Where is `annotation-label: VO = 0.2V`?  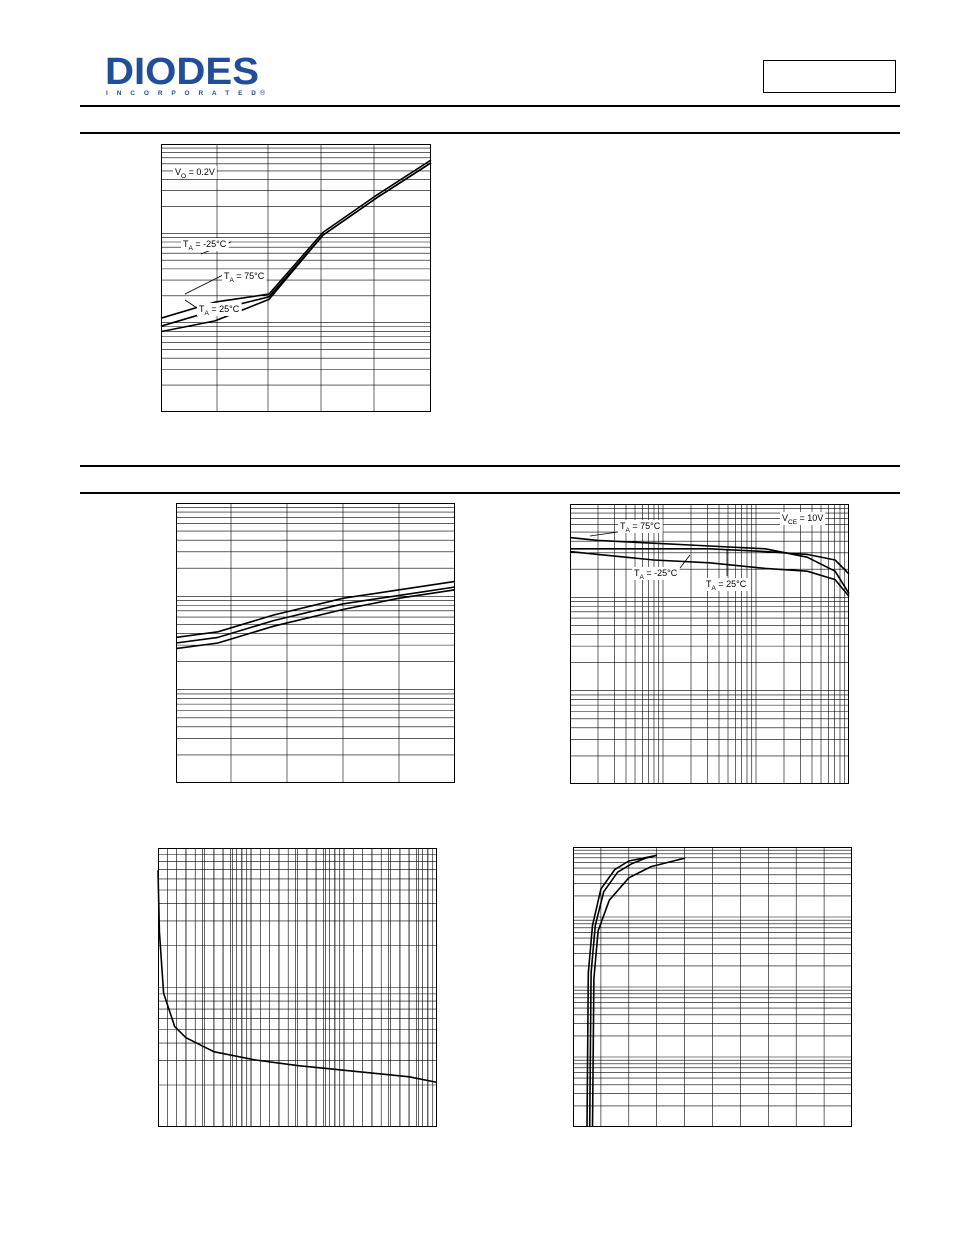 annotation-label: VO = 0.2V is located at coordinates (195, 173).